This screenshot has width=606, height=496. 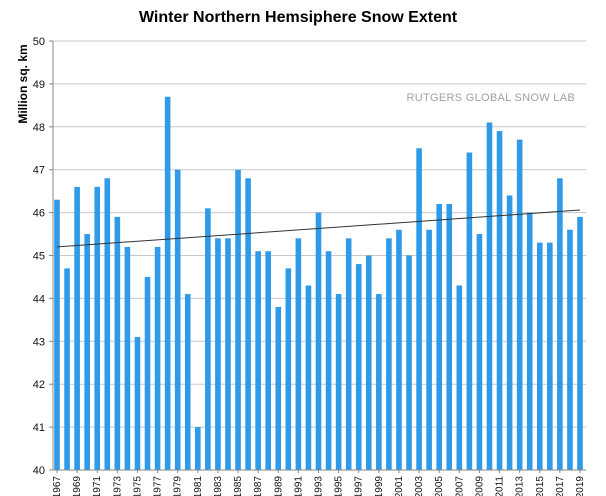 What do you see at coordinates (298, 486) in the screenshot?
I see `x-tick-label-1991: 1991` at bounding box center [298, 486].